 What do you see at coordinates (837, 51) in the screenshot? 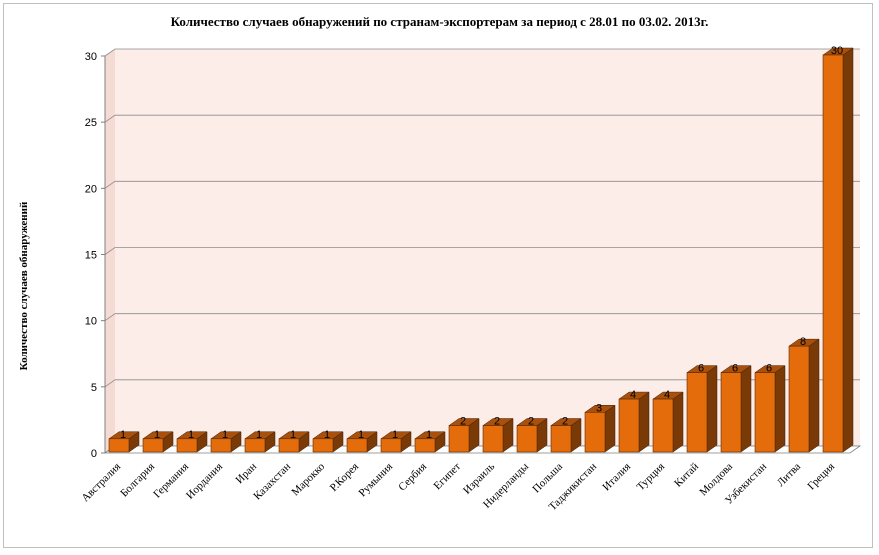
I see `data-label: 30` at bounding box center [837, 51].